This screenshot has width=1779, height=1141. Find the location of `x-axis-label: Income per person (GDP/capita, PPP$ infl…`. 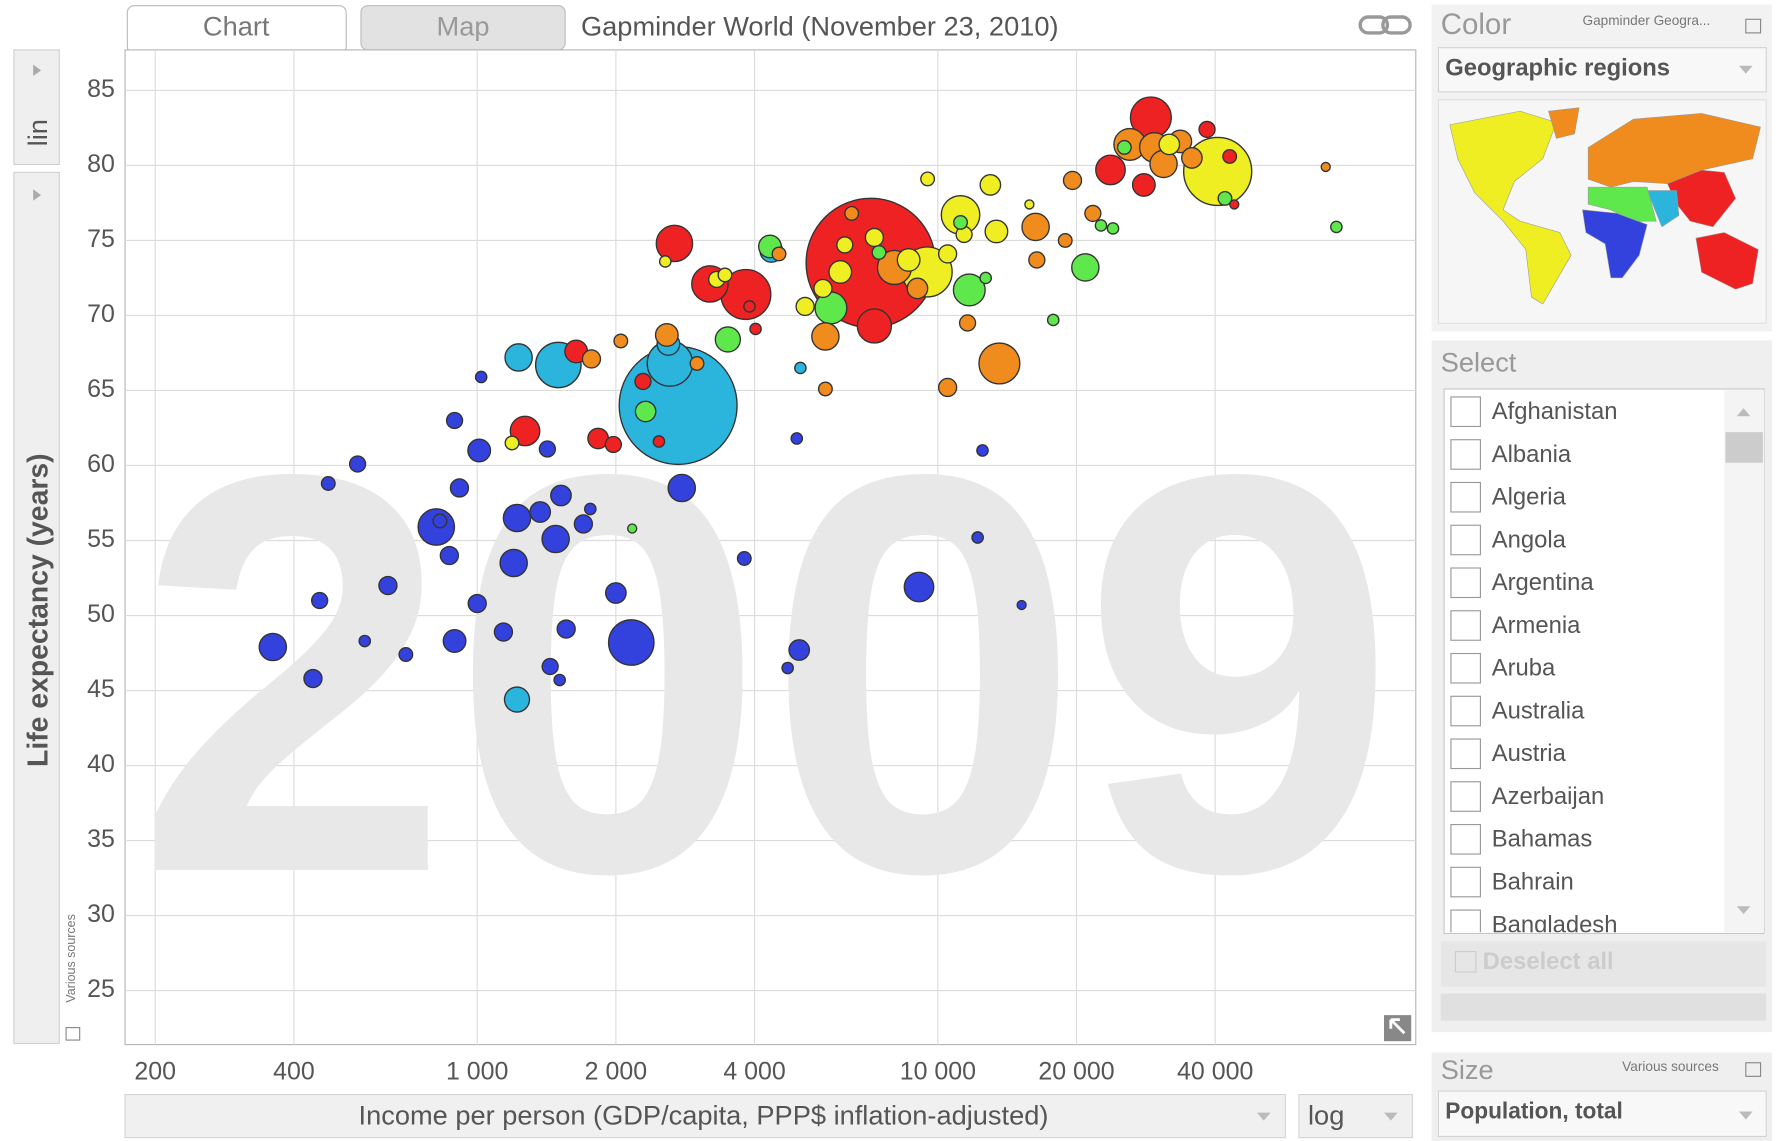

x-axis-label: Income per person (GDP/capita, PPP$ infl… is located at coordinates (704, 1114).